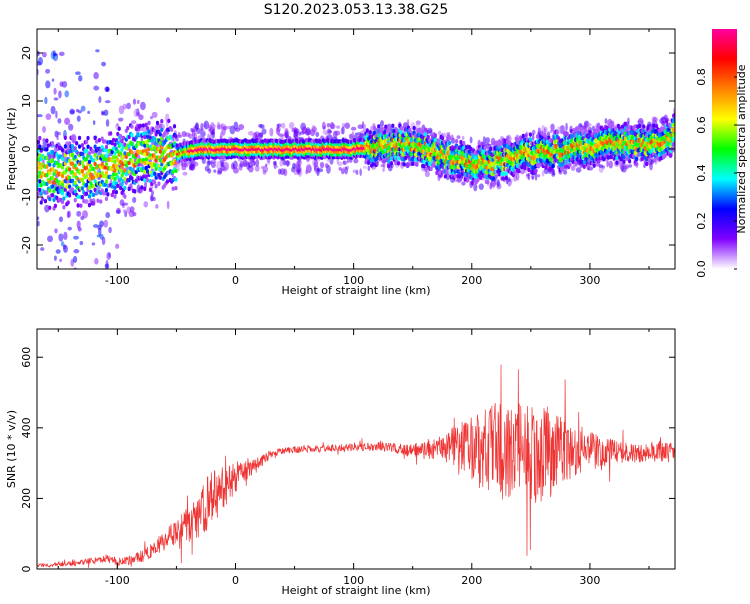  I want to click on colorbar-gradient, so click(724, 149).